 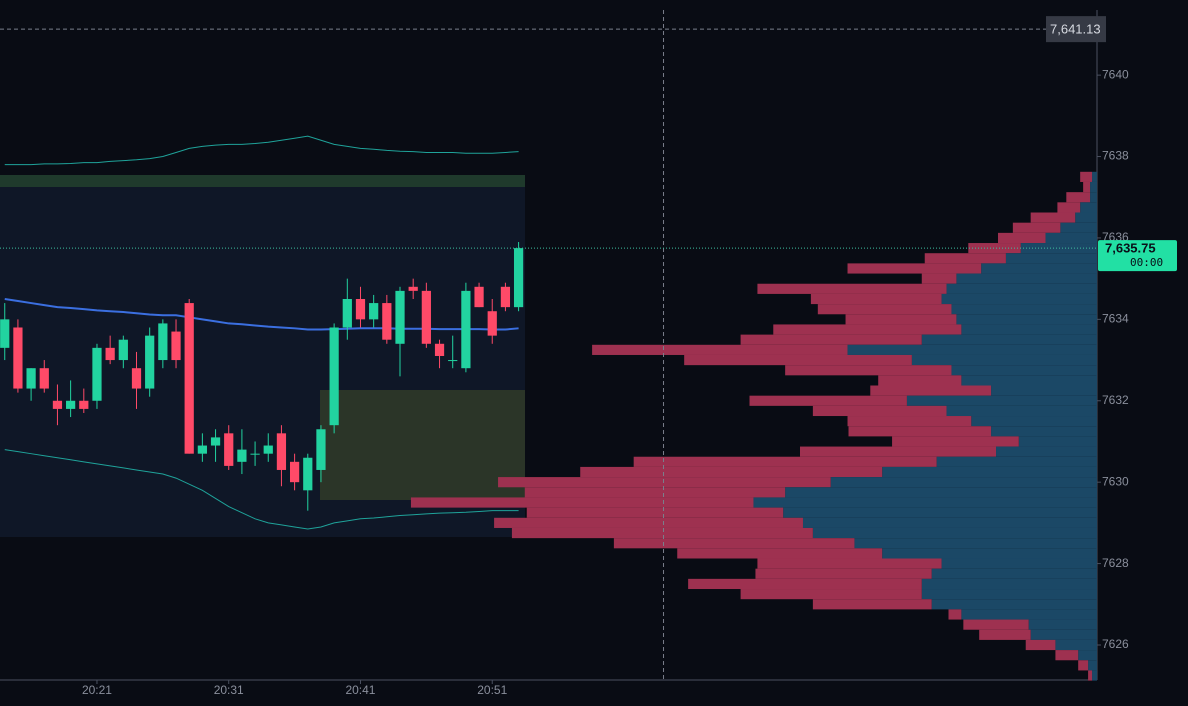 What do you see at coordinates (1115, 156) in the screenshot?
I see `y-tick-label: 7638` at bounding box center [1115, 156].